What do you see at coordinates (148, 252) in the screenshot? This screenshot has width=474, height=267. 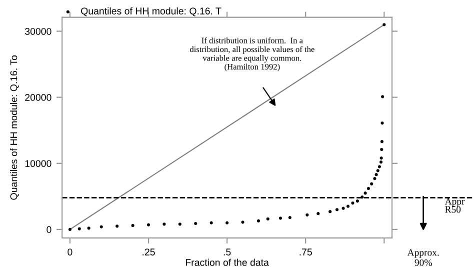 I see `x-tick-label: .25` at bounding box center [148, 252].